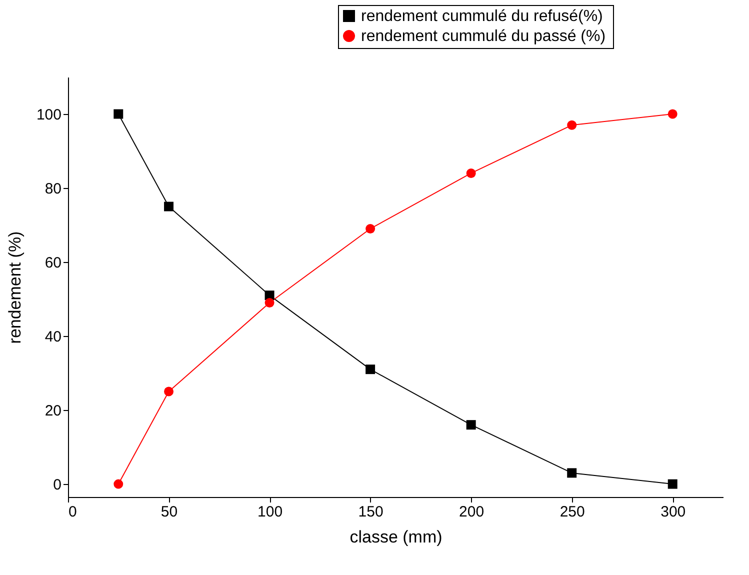 The height and width of the screenshot is (575, 749). Describe the element at coordinates (53, 337) in the screenshot. I see `y-tick-label: 40` at that location.